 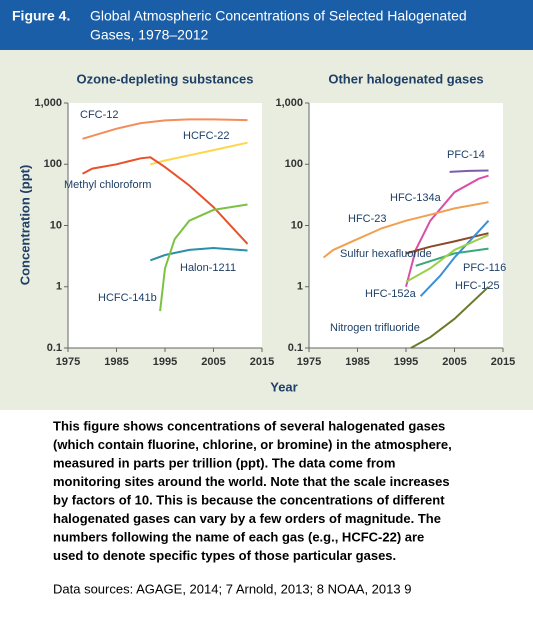 What do you see at coordinates (41, 16) in the screenshot?
I see `figure-number: Figure 4.` at bounding box center [41, 16].